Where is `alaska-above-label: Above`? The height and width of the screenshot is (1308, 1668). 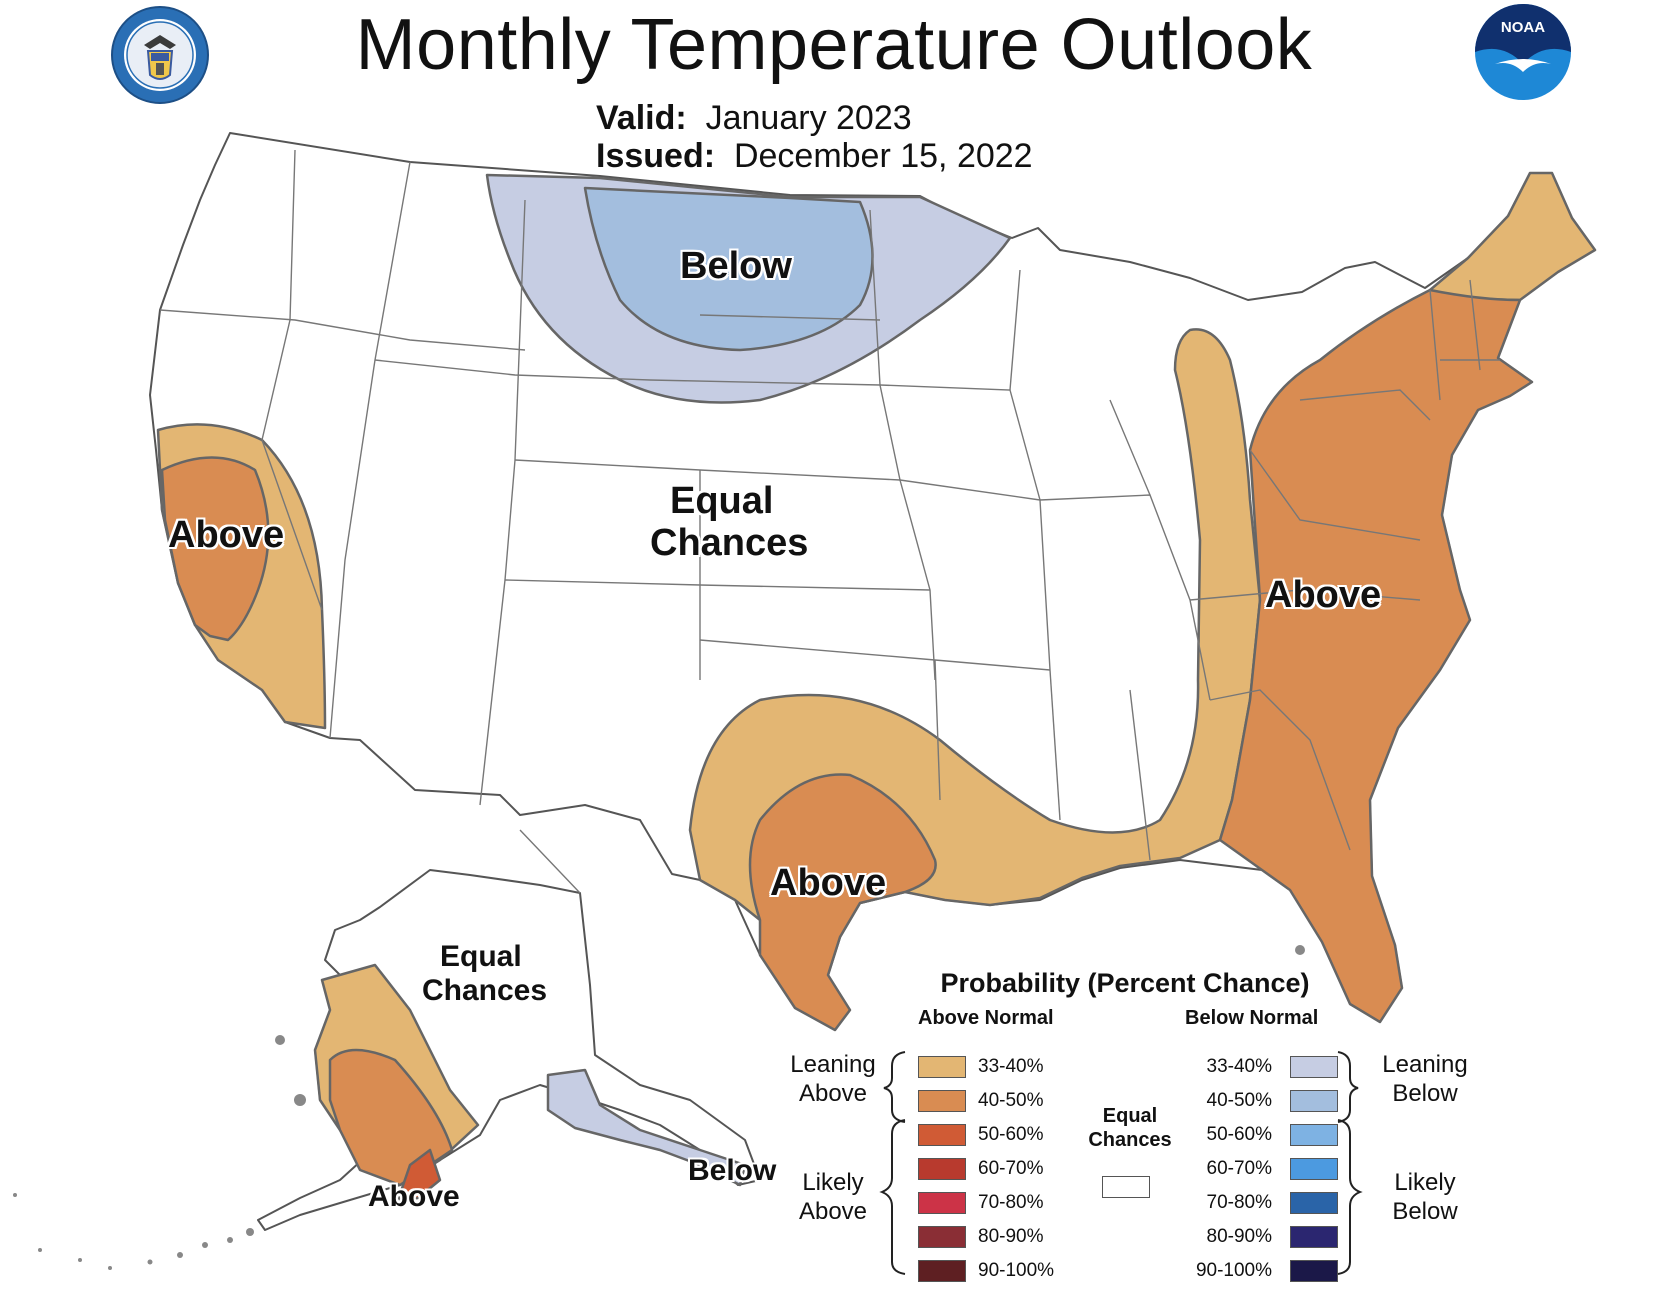 alaska-above-label: Above is located at coordinates (414, 1196).